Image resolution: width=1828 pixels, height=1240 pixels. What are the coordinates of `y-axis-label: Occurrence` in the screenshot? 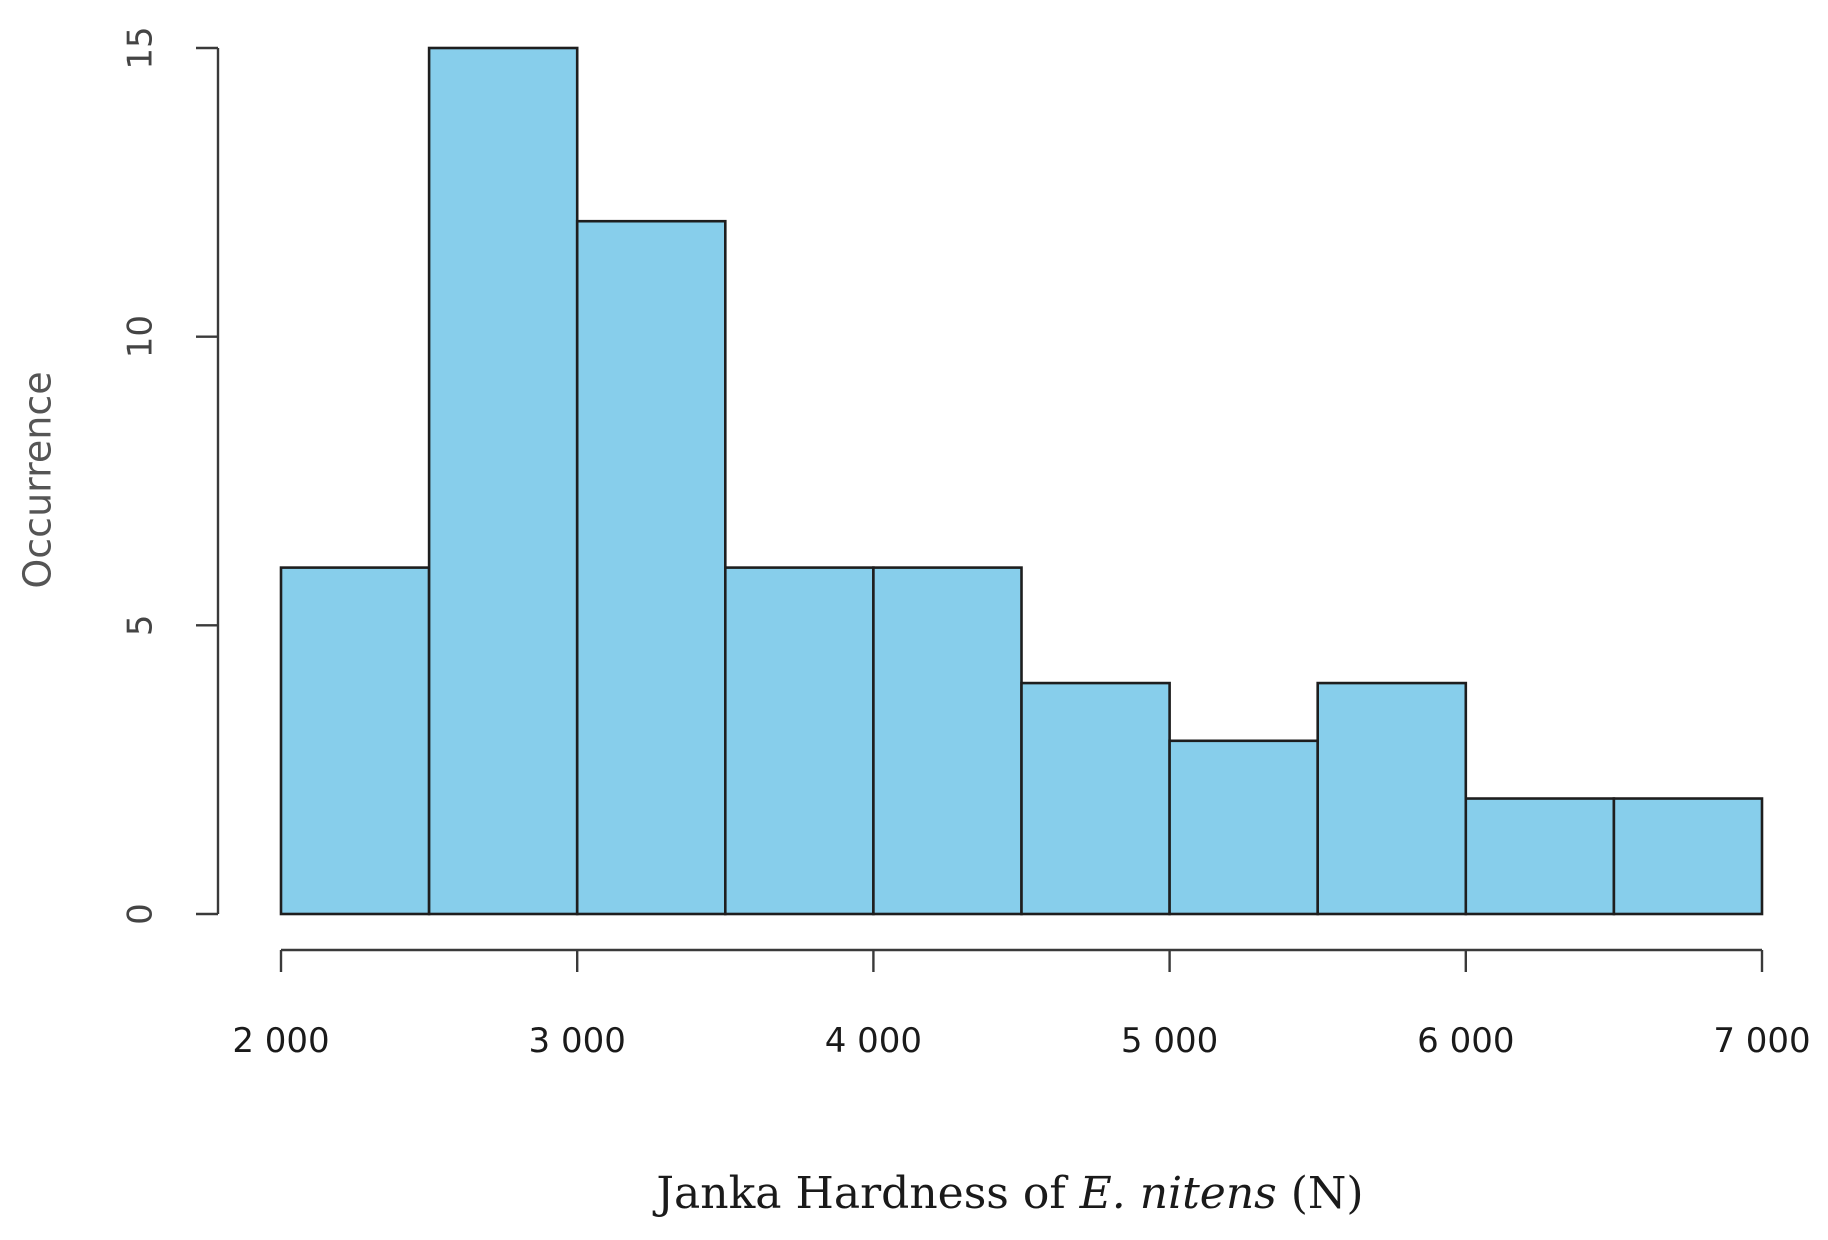 It's located at (38, 479).